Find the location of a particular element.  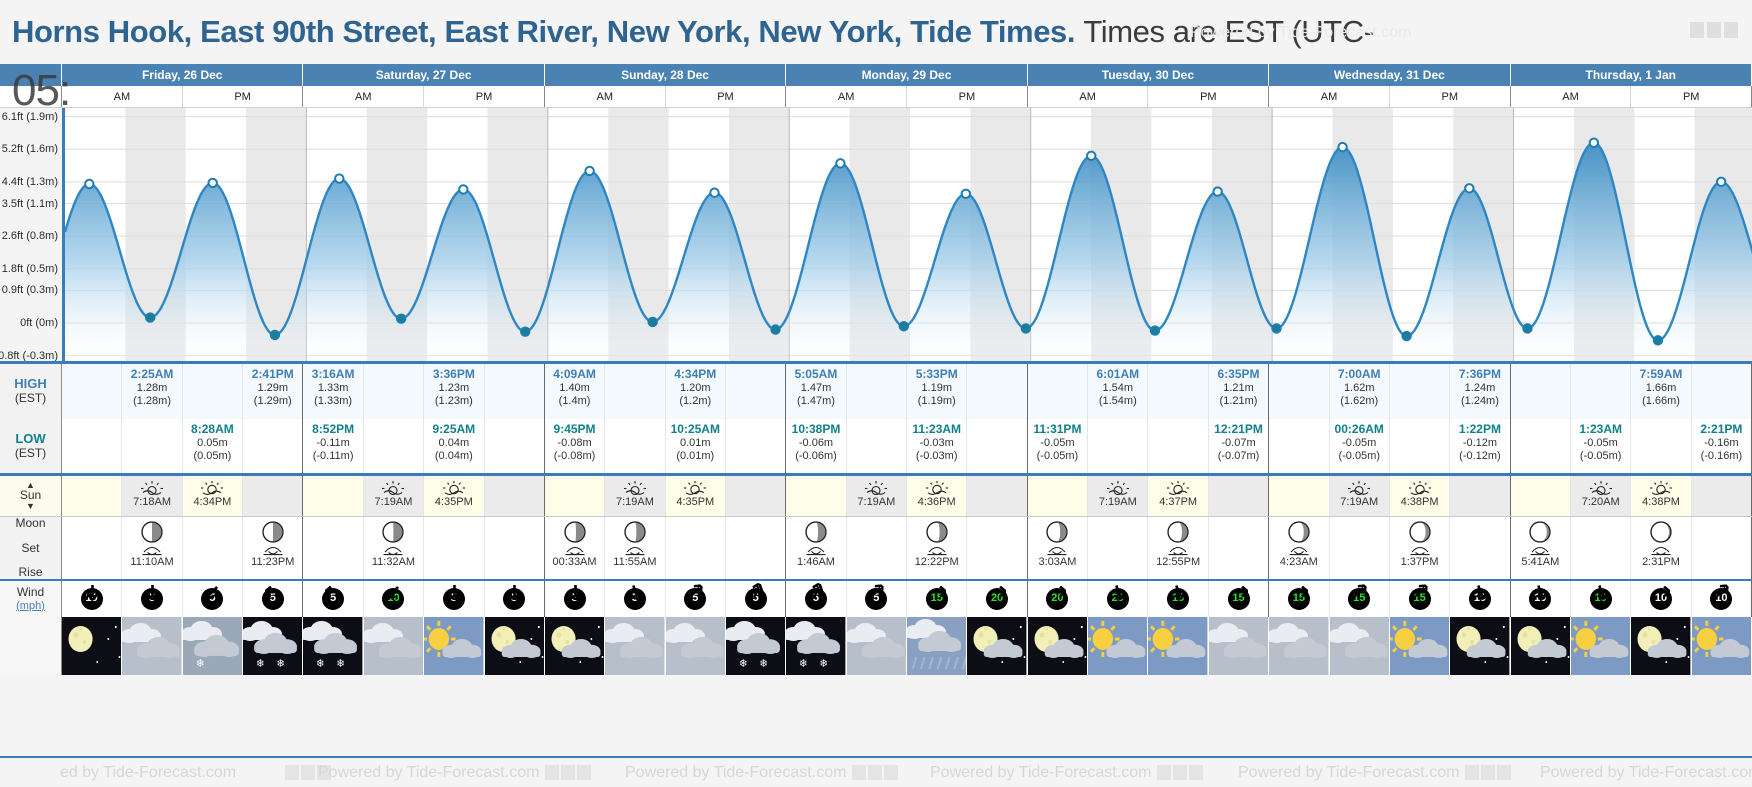

weather-rain-icon is located at coordinates (937, 646).